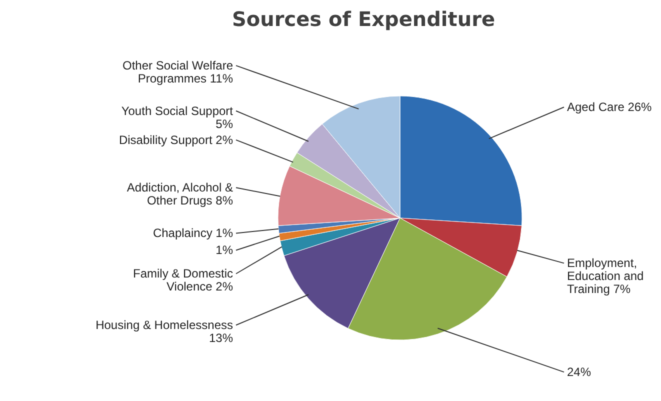 This screenshot has height=401, width=661. I want to click on slice-label: Addiction, Alcohol & Other Drugs 8%, so click(180, 194).